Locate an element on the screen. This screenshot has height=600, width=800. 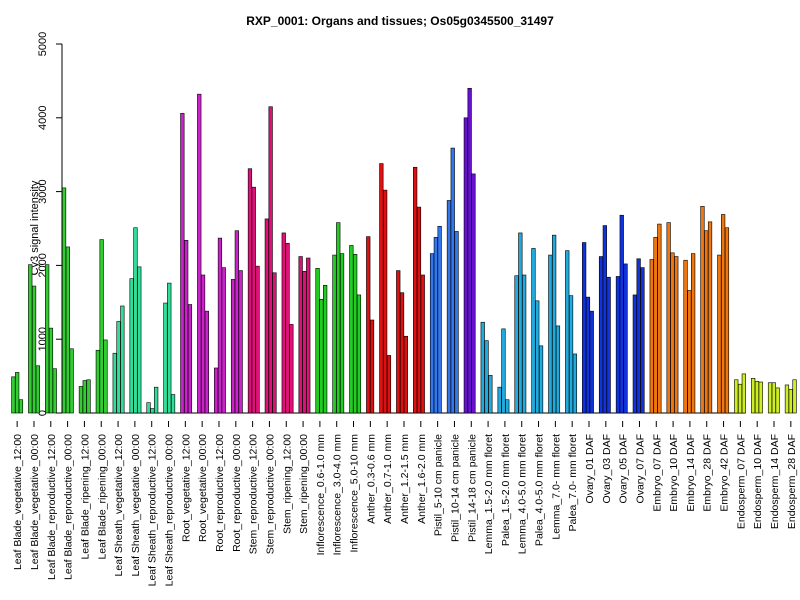
x-tick-label: Endosperm_28 DAF is located at coordinates (792, 481).